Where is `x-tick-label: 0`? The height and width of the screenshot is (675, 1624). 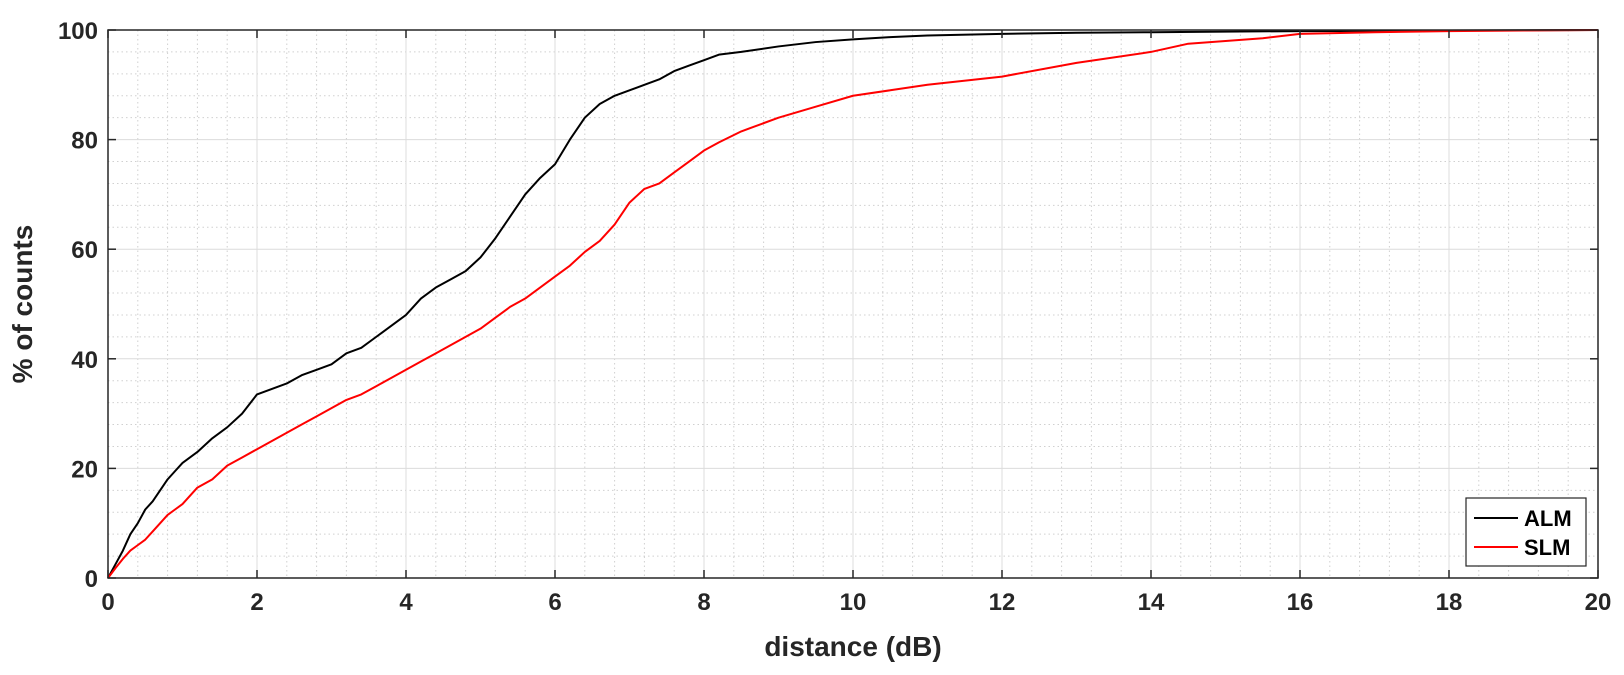
x-tick-label: 0 is located at coordinates (107, 602).